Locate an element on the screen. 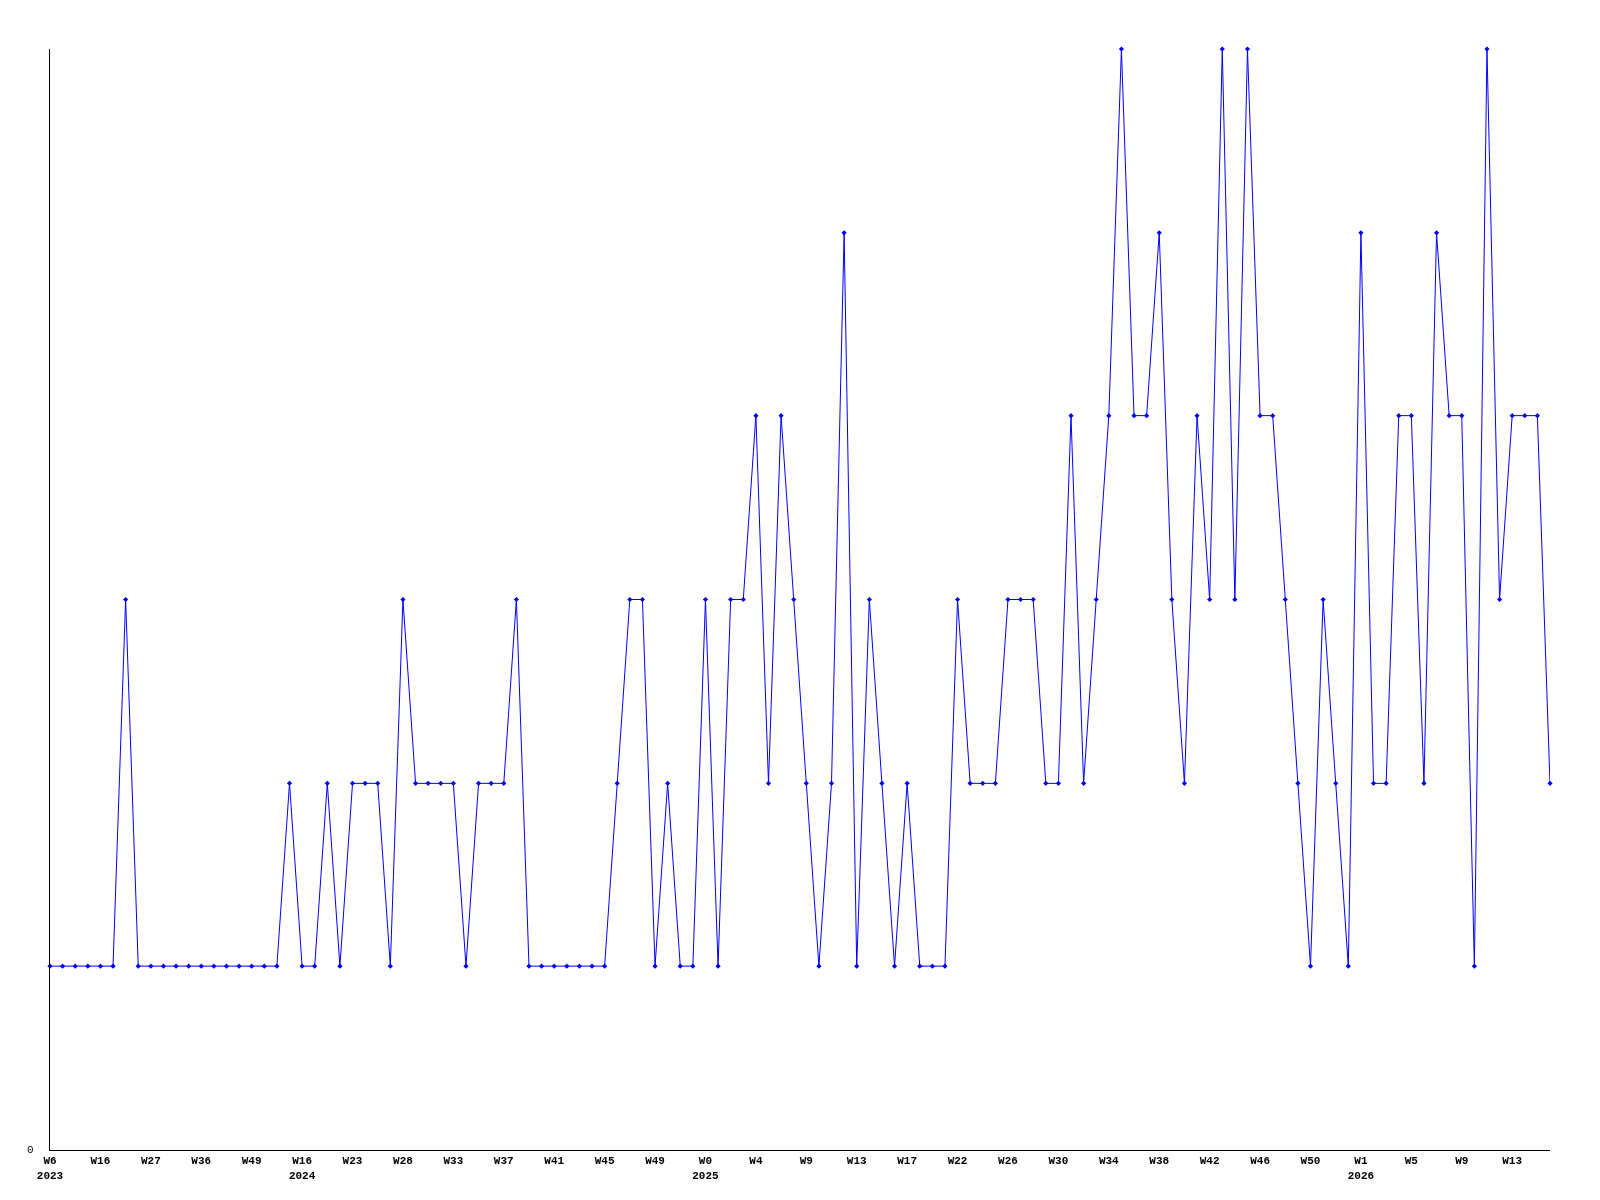 The image size is (1600, 1200). x-tick-label: W28 is located at coordinates (403, 1161).